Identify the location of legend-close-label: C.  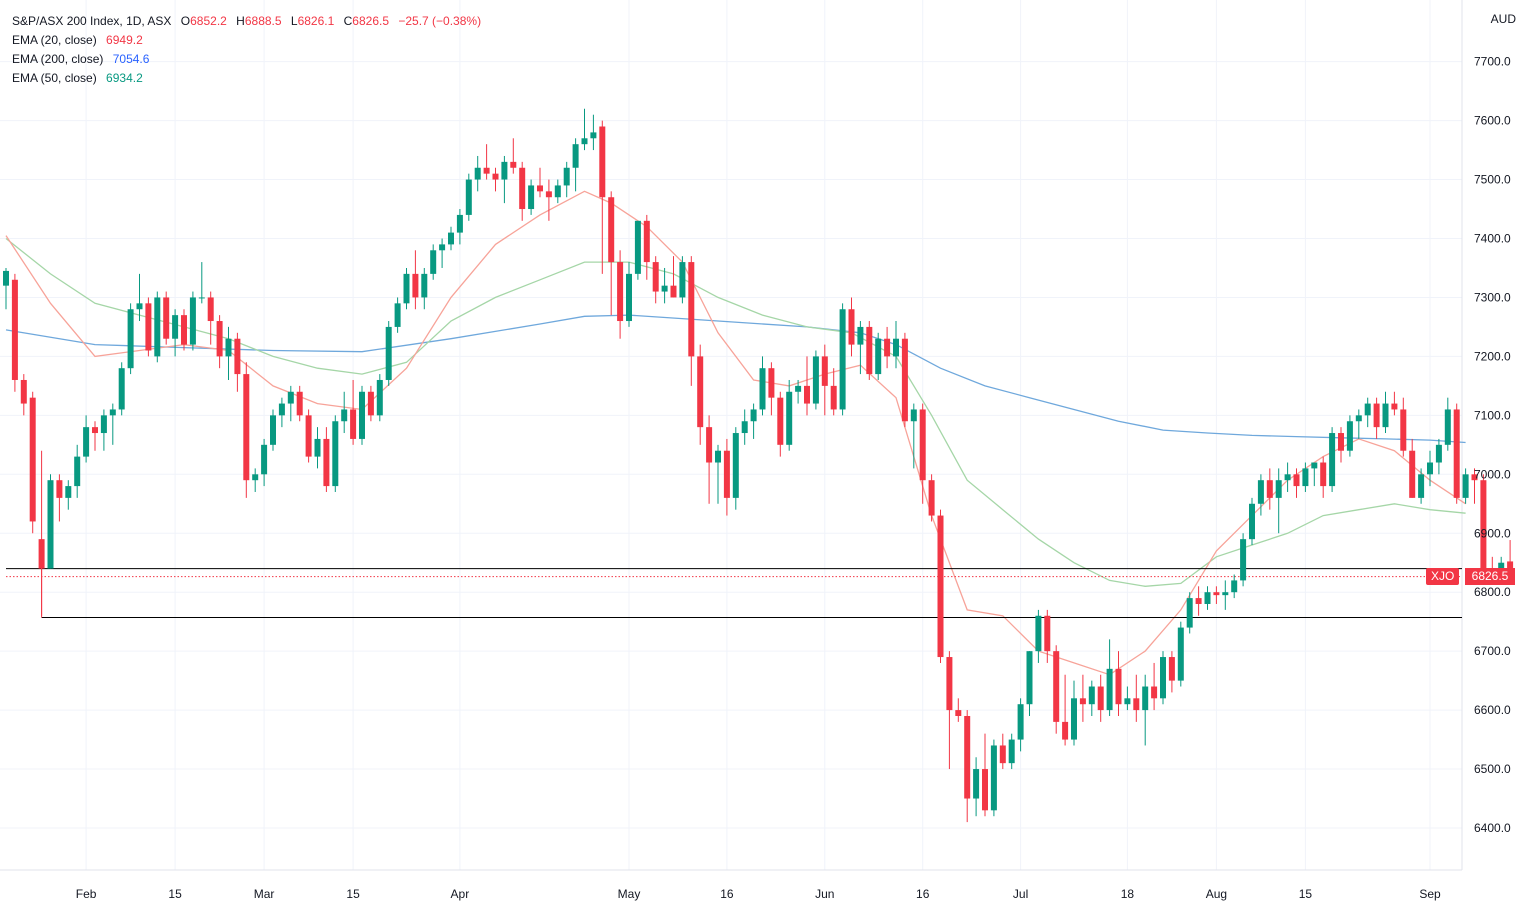
(348, 21).